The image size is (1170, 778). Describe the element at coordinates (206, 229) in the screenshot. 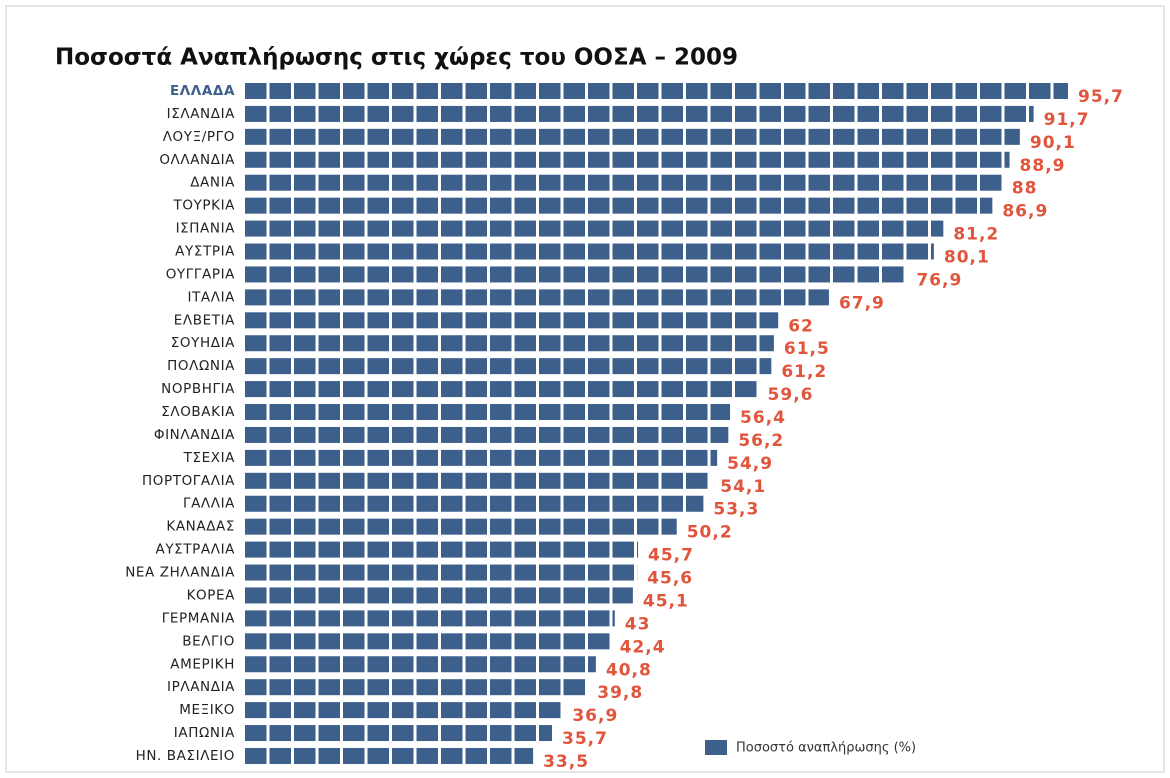

I see `category-label: ΙΣΠΑΝΙΑ` at that location.